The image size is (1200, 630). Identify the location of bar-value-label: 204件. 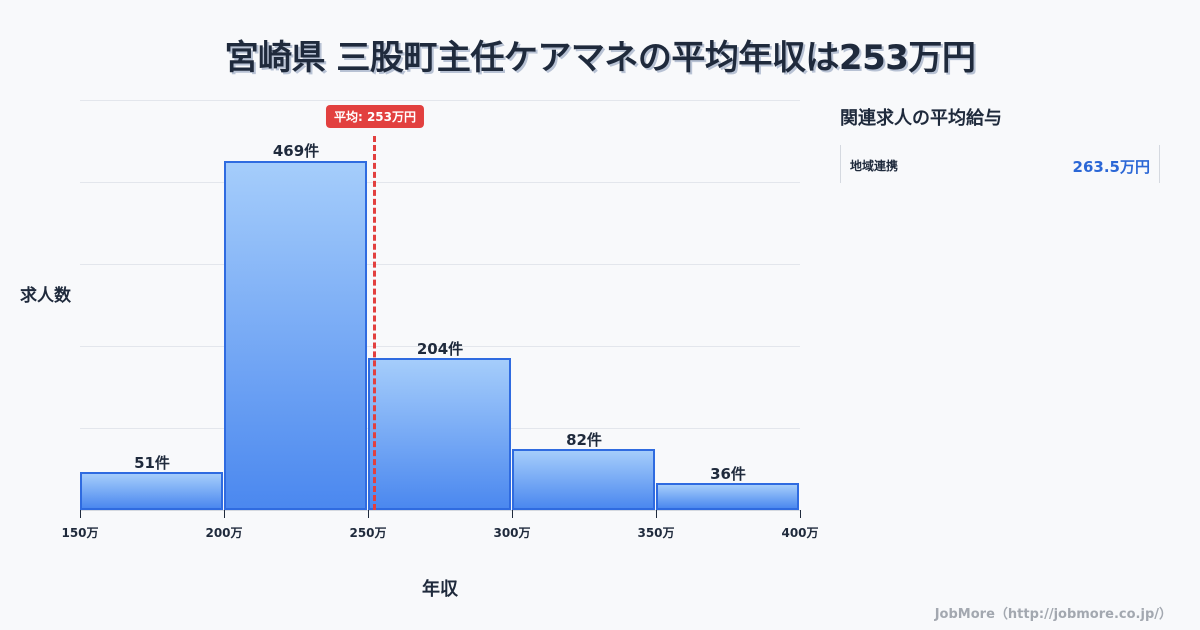
(440, 349).